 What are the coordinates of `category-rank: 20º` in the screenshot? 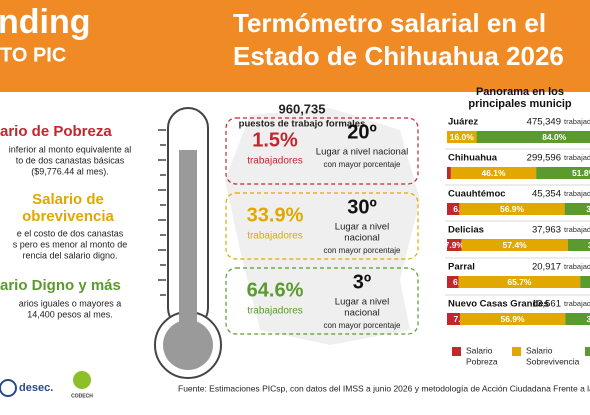 It's located at (362, 132).